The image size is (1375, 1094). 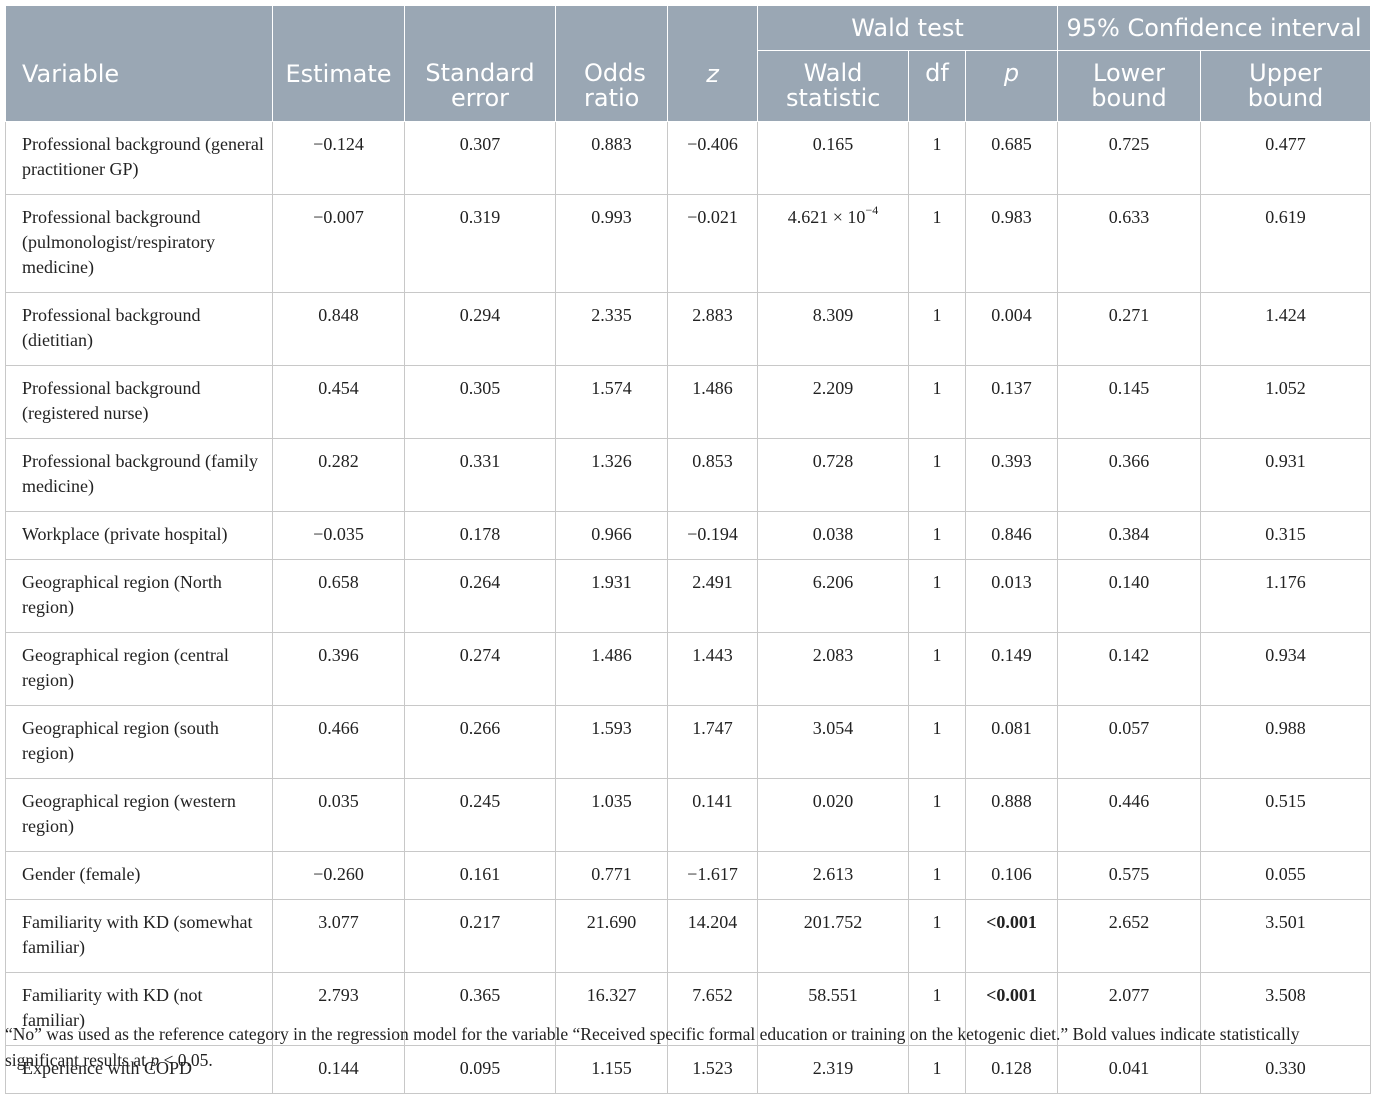 I want to click on cell-standard-error: 0.319, so click(x=480, y=243).